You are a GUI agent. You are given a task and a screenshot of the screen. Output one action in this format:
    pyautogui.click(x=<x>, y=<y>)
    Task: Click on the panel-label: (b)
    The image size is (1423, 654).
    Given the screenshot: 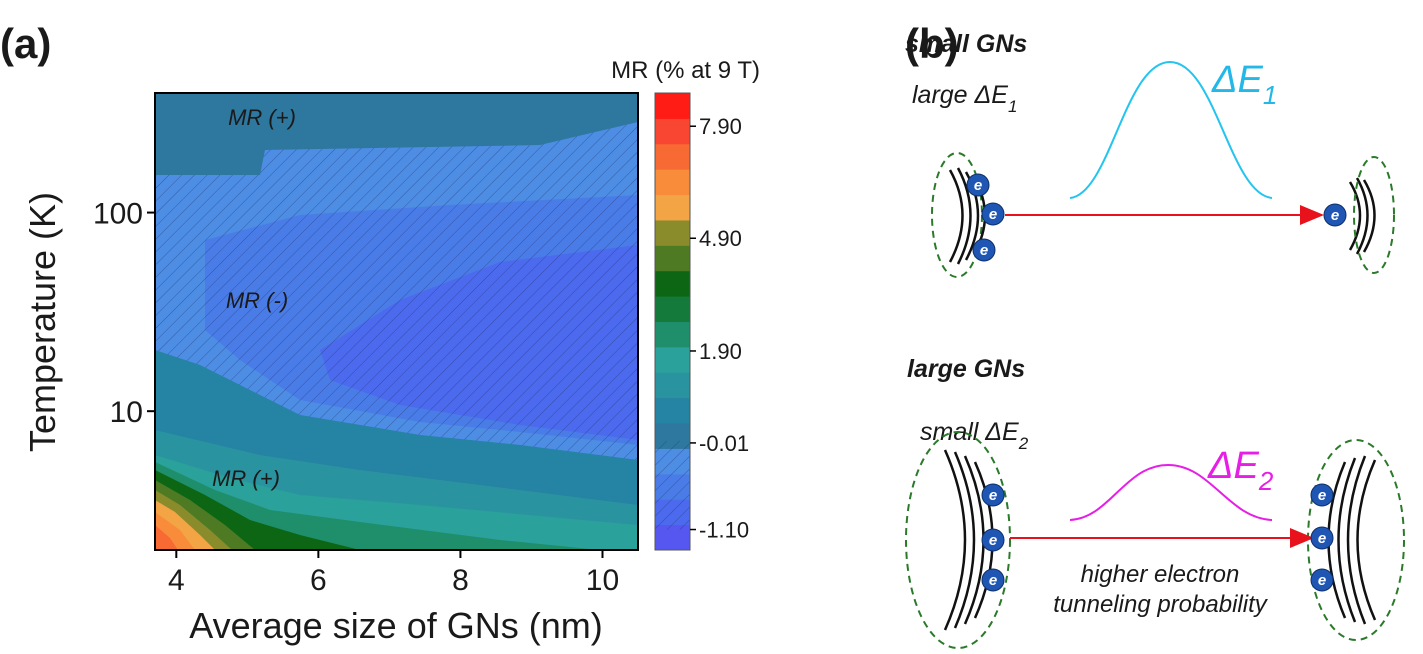 What is the action you would take?
    pyautogui.click(x=932, y=43)
    